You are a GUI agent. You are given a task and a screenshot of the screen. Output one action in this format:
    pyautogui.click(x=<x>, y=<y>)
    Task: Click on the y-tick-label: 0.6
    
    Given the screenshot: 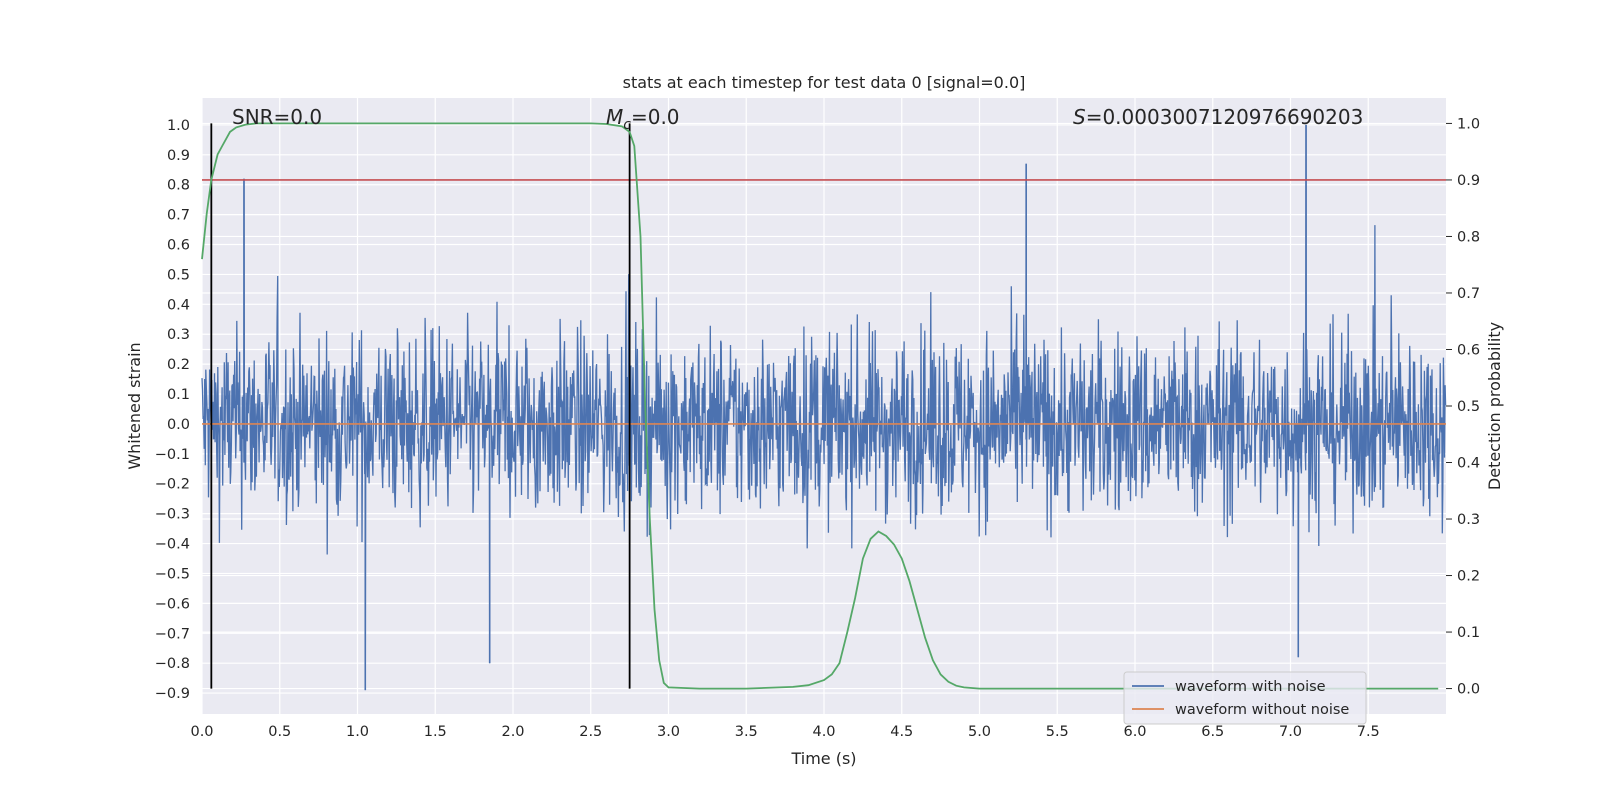 What is the action you would take?
    pyautogui.click(x=178, y=246)
    